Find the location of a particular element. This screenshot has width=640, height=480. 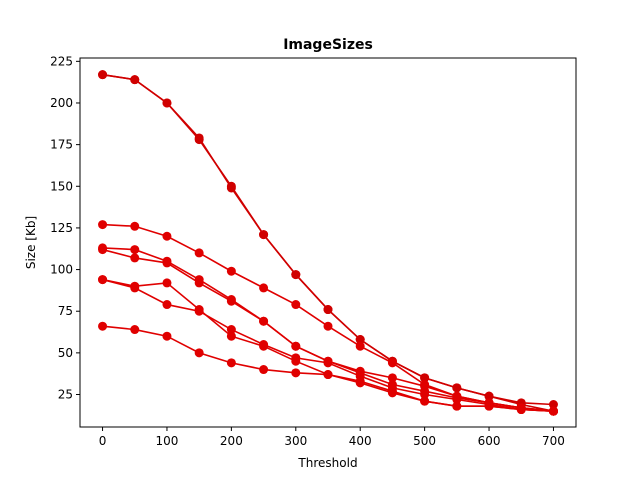

x-axis-label: Threshold is located at coordinates (327, 463).